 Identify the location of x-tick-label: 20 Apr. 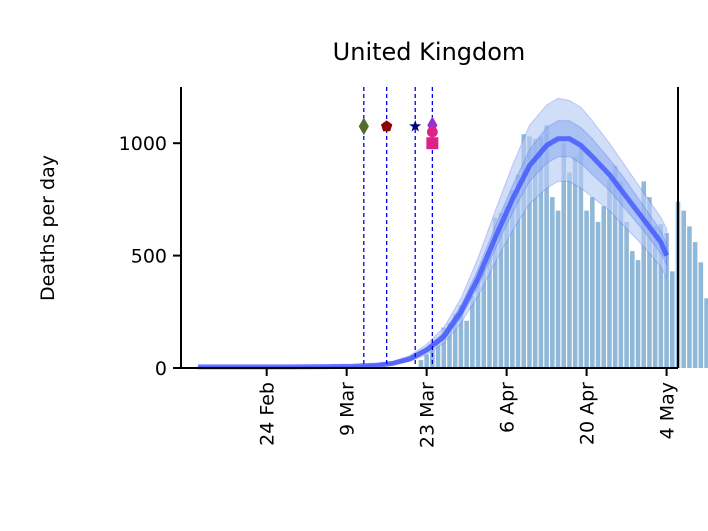
(588, 413).